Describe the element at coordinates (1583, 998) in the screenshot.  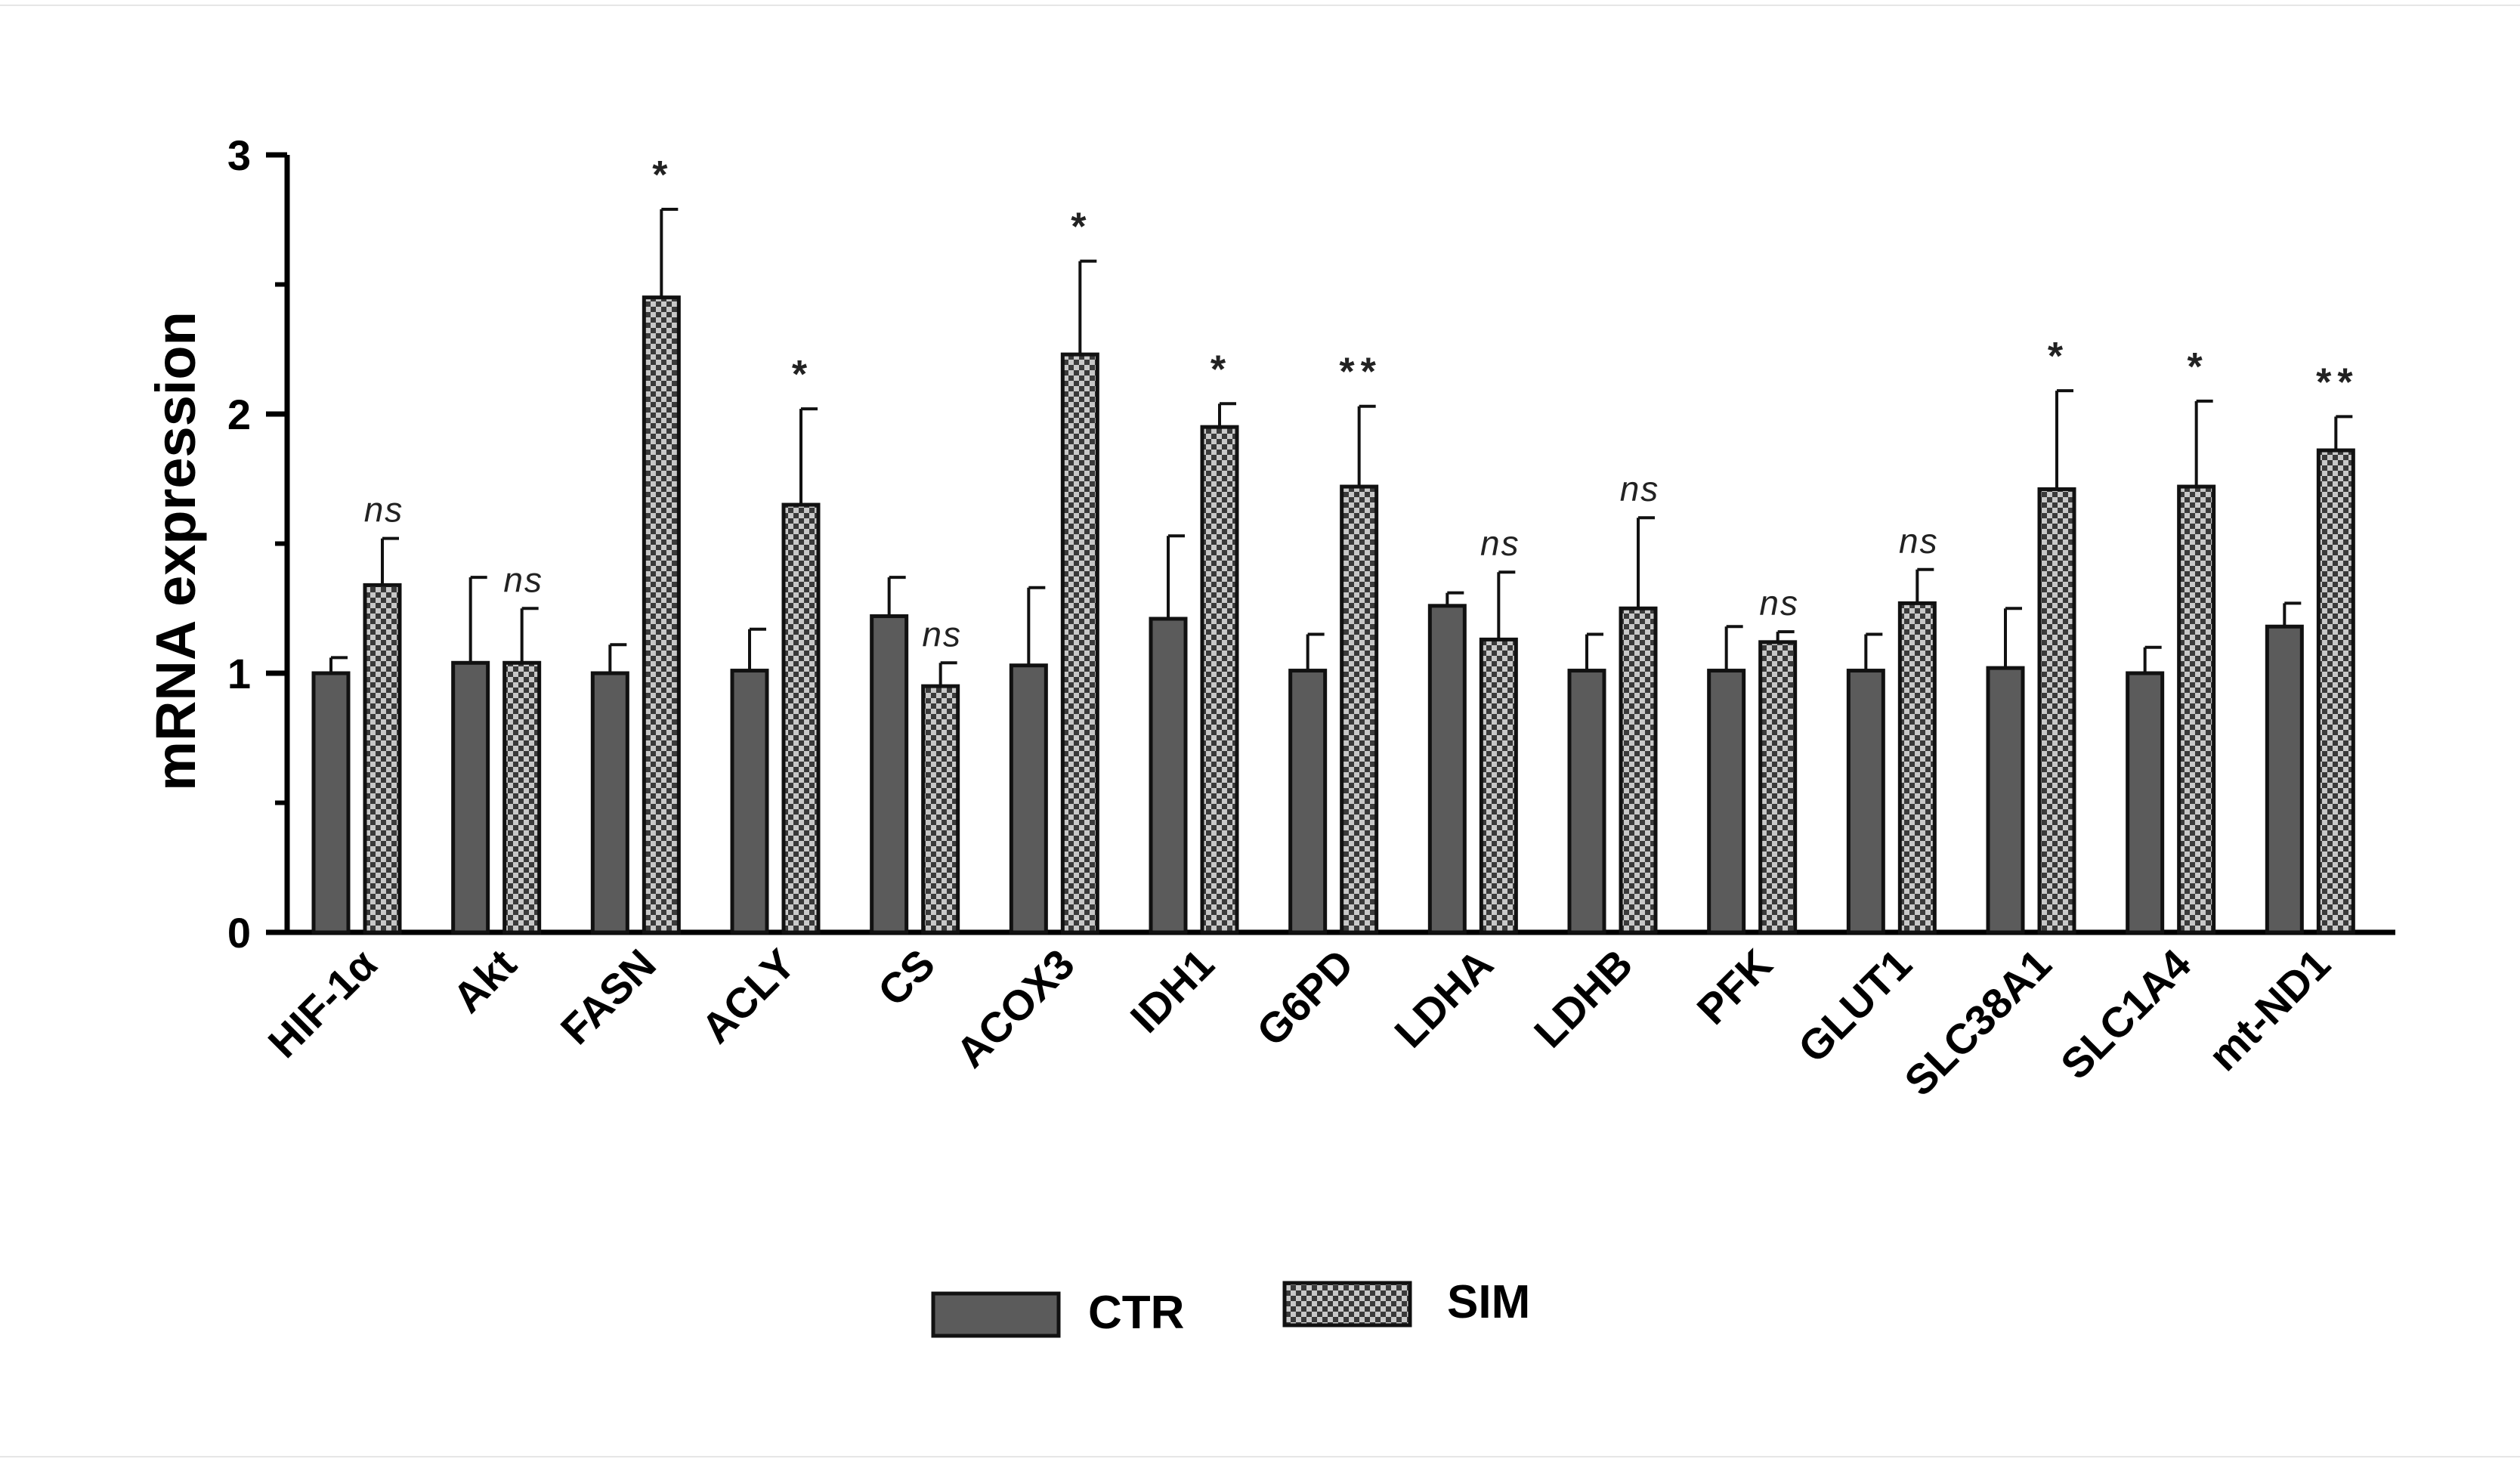
I see `category-label: LDHB` at that location.